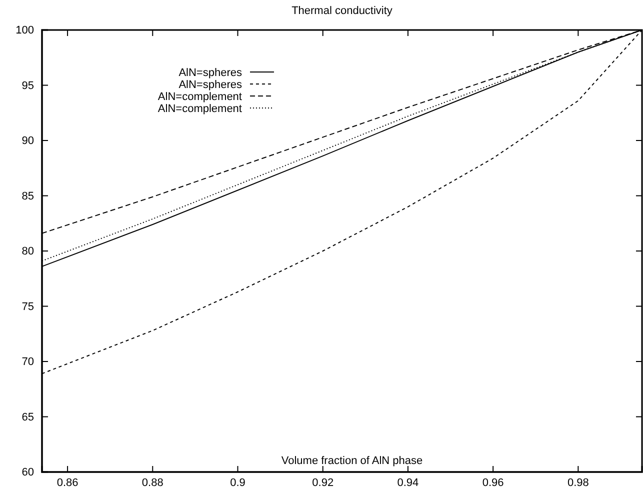  Describe the element at coordinates (28, 362) in the screenshot. I see `y-tick-label: 70` at that location.